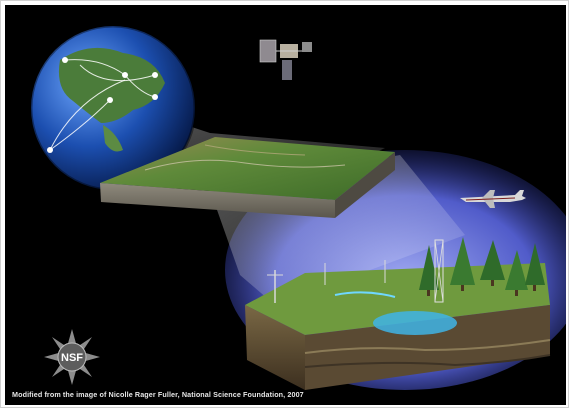  Describe the element at coordinates (493, 199) in the screenshot. I see `airplane-icon` at that location.